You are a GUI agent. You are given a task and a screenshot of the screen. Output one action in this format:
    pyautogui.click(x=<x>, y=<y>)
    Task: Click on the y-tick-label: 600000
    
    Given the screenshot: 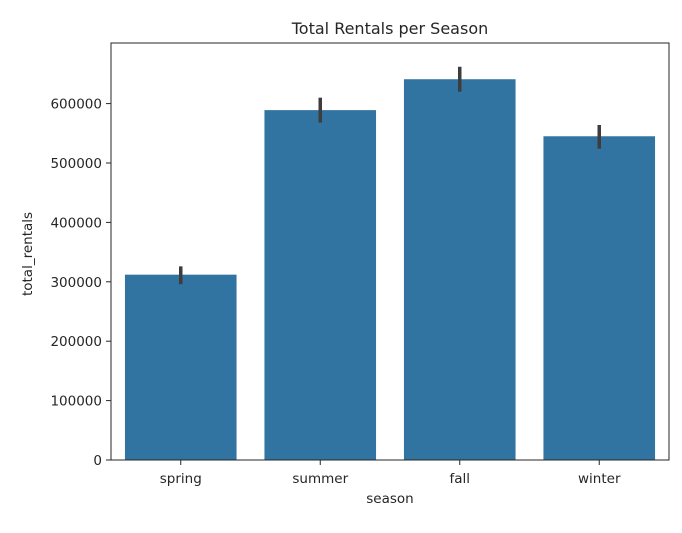 What is the action you would take?
    pyautogui.click(x=76, y=105)
    